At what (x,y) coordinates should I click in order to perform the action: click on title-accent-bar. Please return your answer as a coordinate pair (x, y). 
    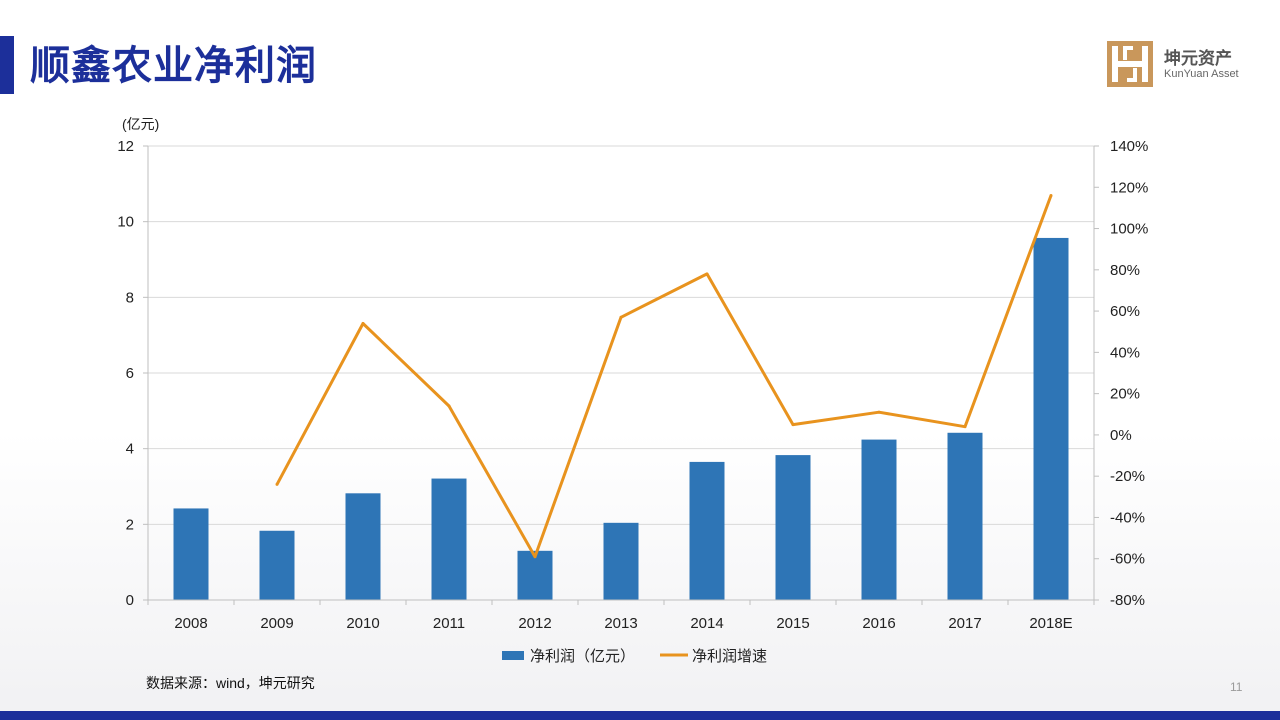
    Looking at the image, I should click on (7, 65).